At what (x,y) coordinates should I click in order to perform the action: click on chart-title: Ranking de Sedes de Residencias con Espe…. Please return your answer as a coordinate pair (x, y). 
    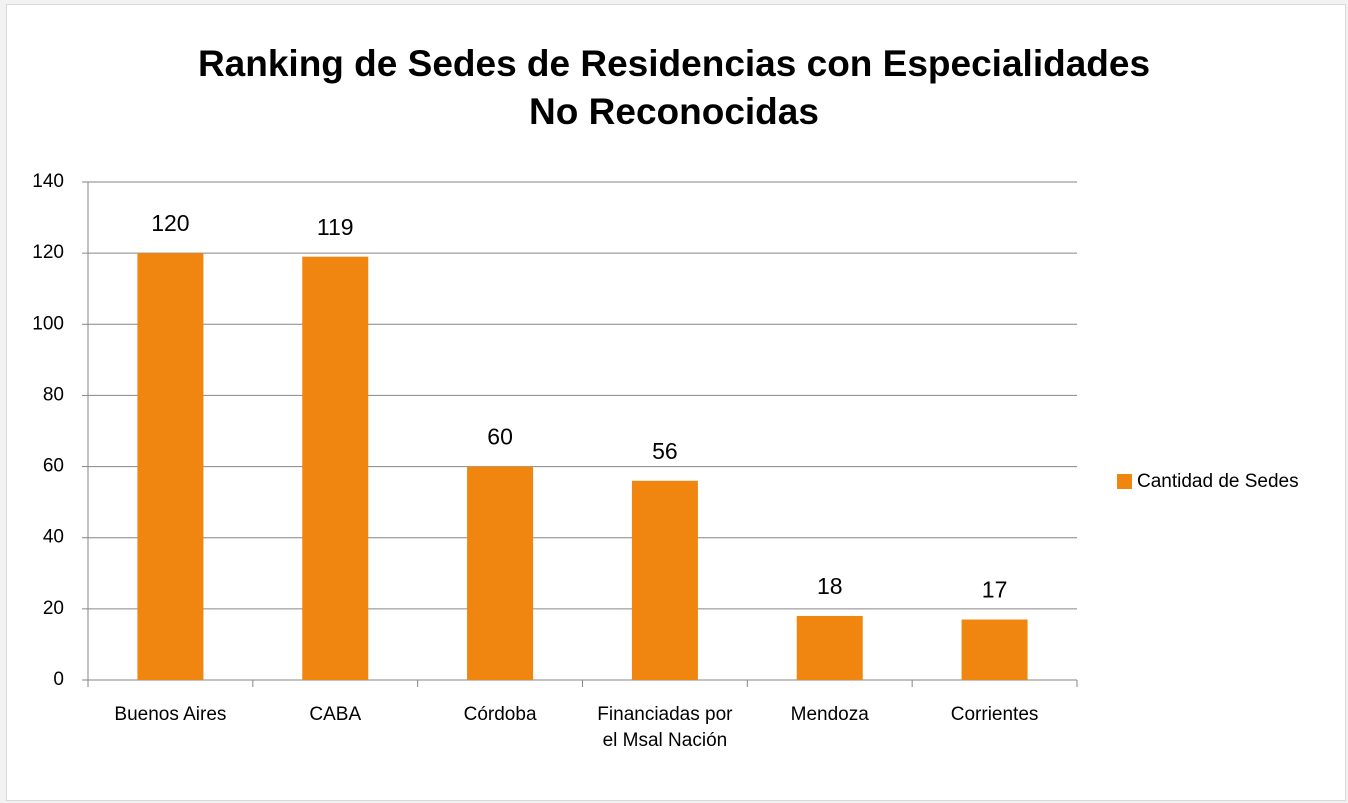
    Looking at the image, I should click on (674, 87).